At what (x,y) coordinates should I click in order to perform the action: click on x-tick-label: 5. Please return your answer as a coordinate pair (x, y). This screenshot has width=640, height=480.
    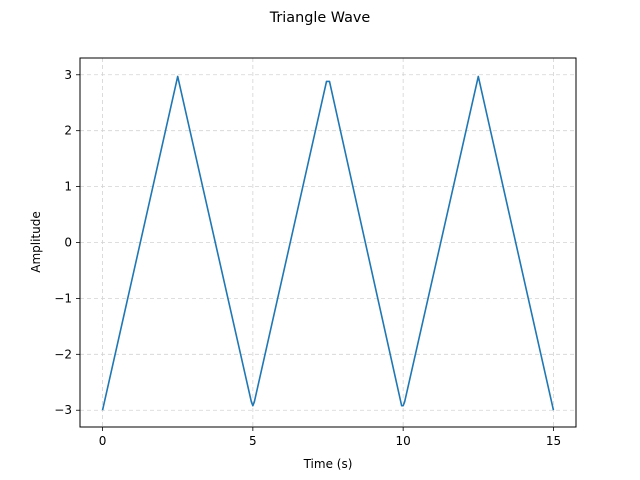
    Looking at the image, I should click on (253, 441).